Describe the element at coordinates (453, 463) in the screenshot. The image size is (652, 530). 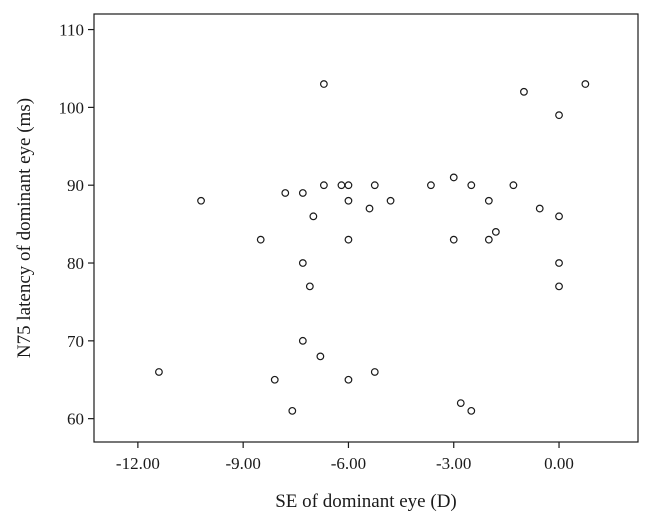
I see `x-tick-label: -3.00` at that location.